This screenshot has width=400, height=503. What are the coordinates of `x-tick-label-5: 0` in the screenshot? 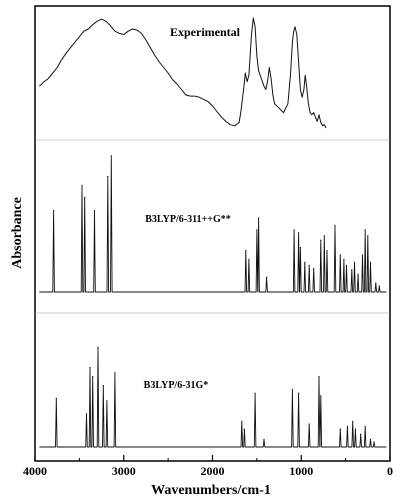 It's located at (390, 471).